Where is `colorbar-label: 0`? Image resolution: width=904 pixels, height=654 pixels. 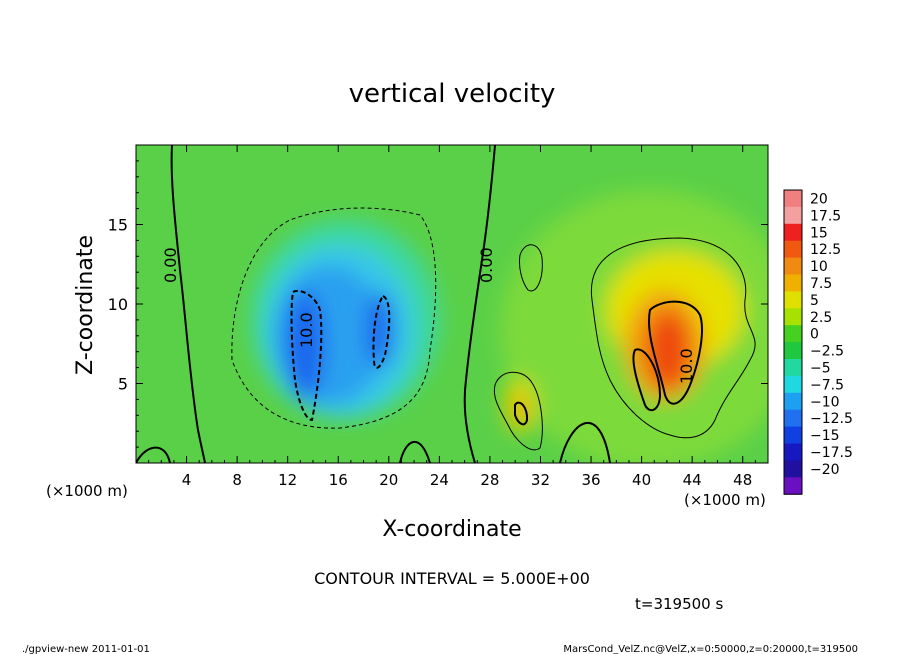 colorbar-label: 0 is located at coordinates (814, 335).